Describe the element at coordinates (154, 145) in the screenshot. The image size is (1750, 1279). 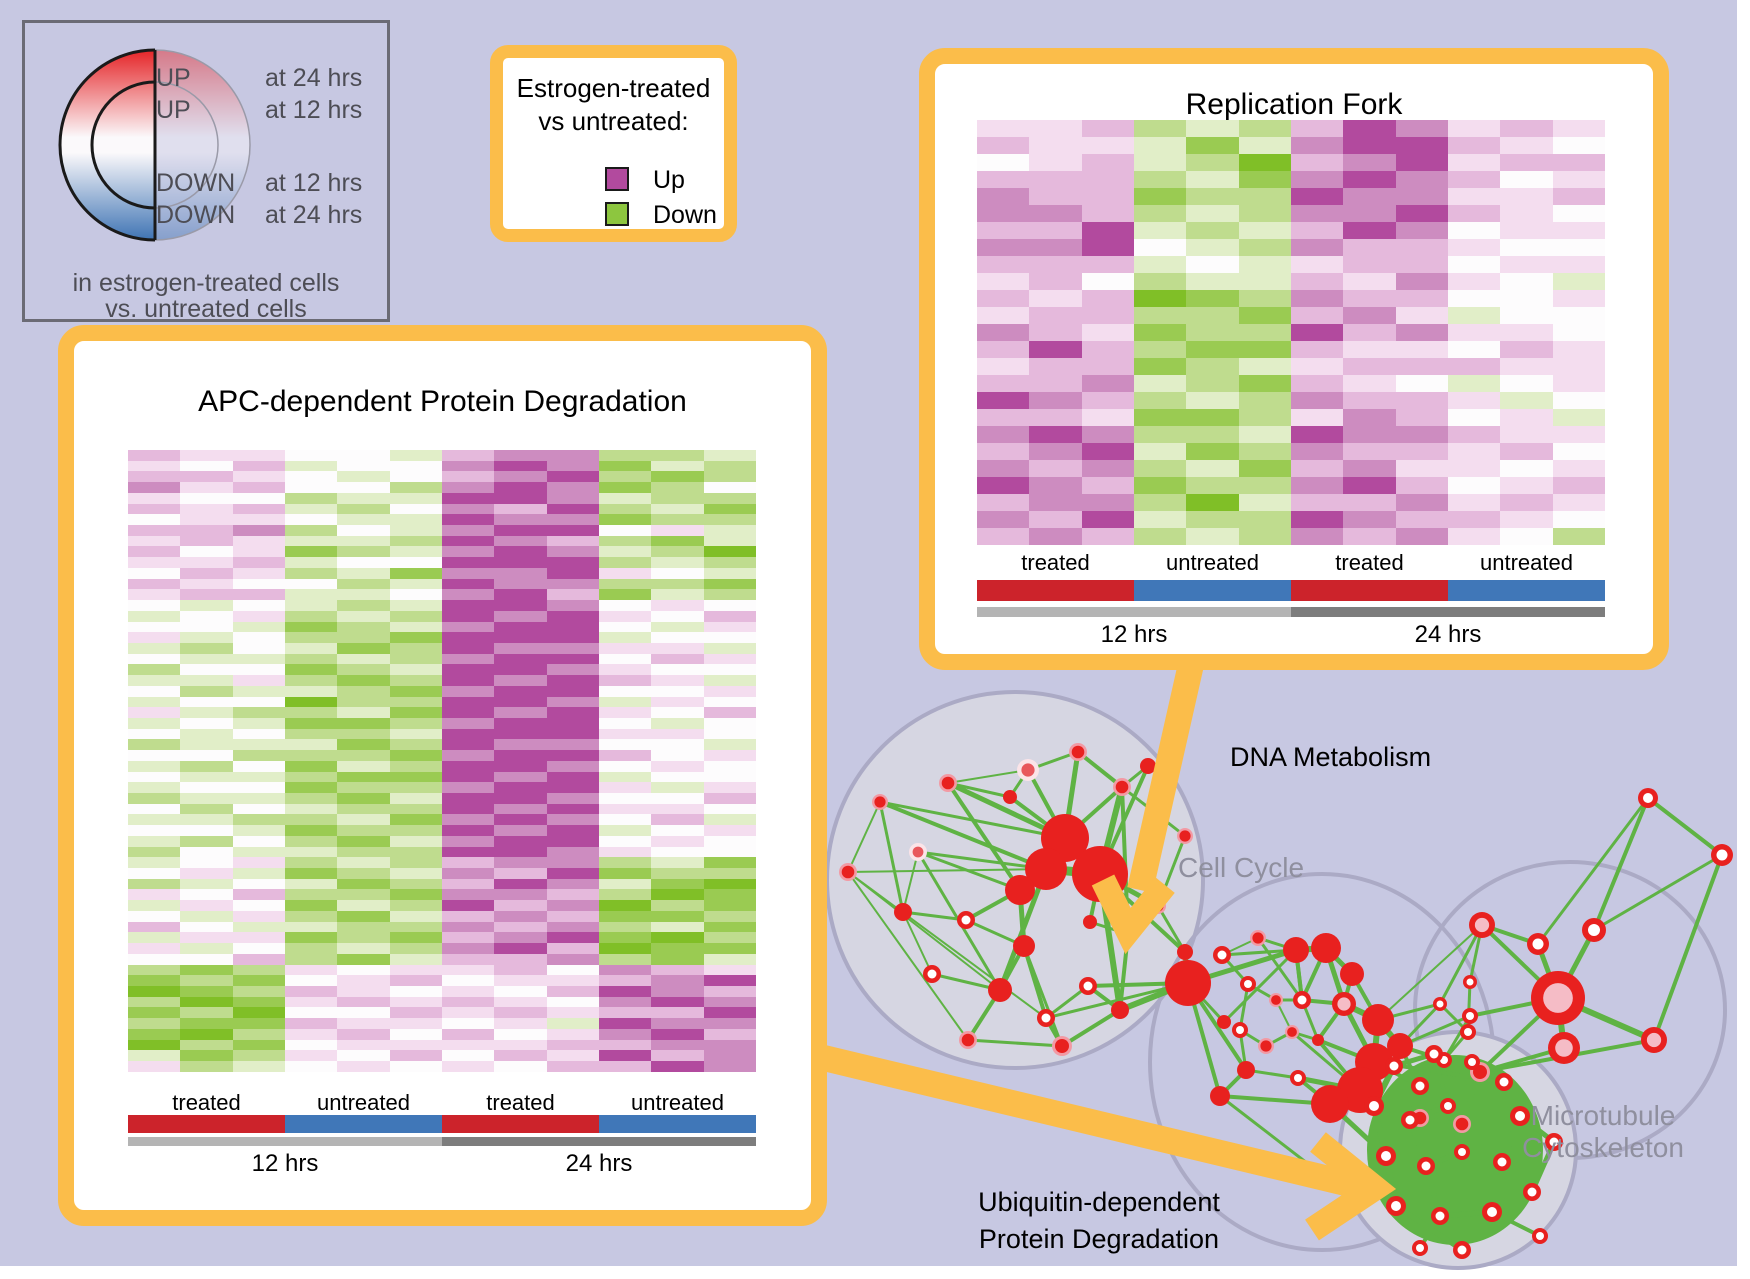
I see `updown-gradient-rings-icon` at that location.